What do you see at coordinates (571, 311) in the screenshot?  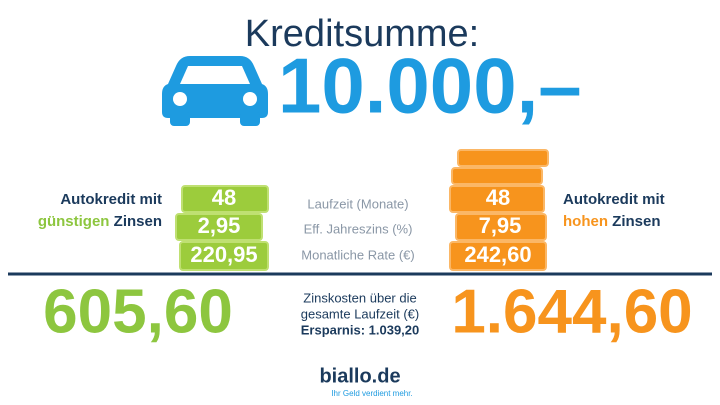 I see `right-total: 1.644,60` at bounding box center [571, 311].